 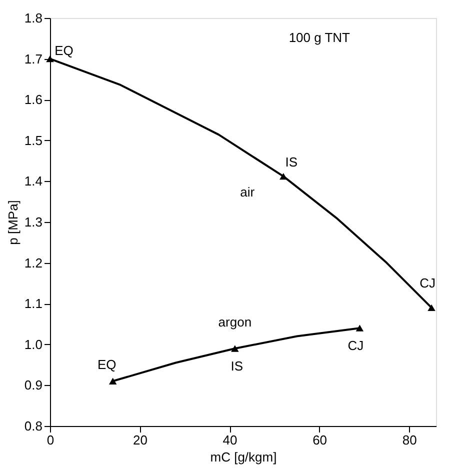 What do you see at coordinates (12, 222) in the screenshot?
I see `y-axis-title: p [MPa]` at bounding box center [12, 222].